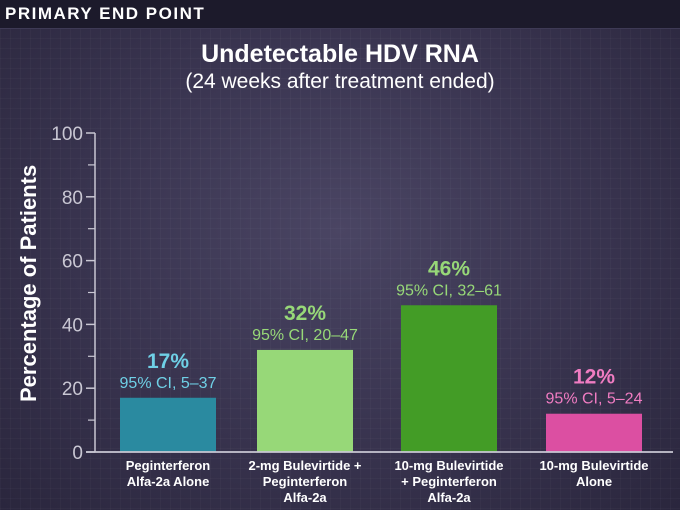 Image resolution: width=680 pixels, height=510 pixels. Describe the element at coordinates (168, 383) in the screenshot. I see `ci-label: 95% CI, 5–37` at that location.